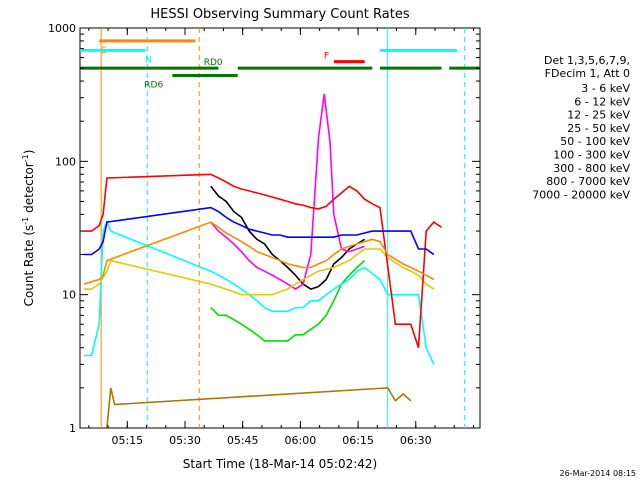 The image size is (640, 480). Describe the element at coordinates (591, 168) in the screenshot. I see `legend-label-6: 300 - 800 keV` at that location.